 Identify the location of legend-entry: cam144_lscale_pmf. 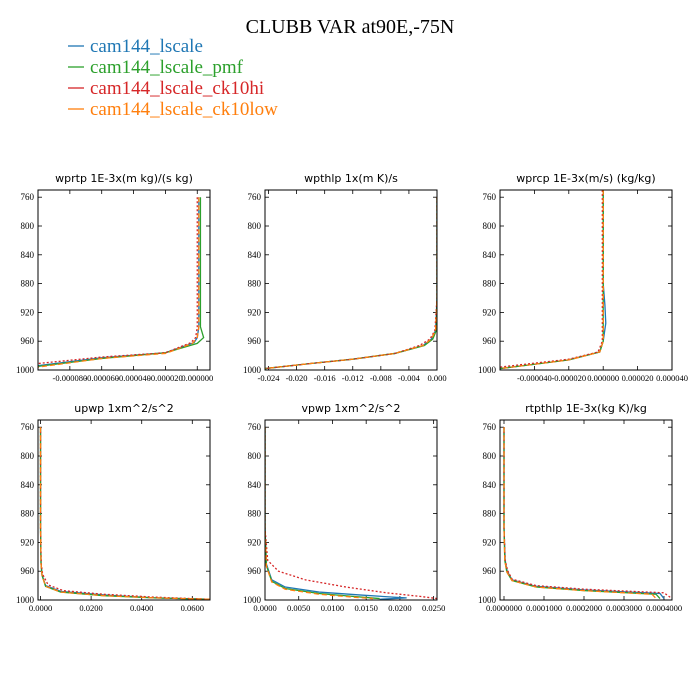
(156, 67).